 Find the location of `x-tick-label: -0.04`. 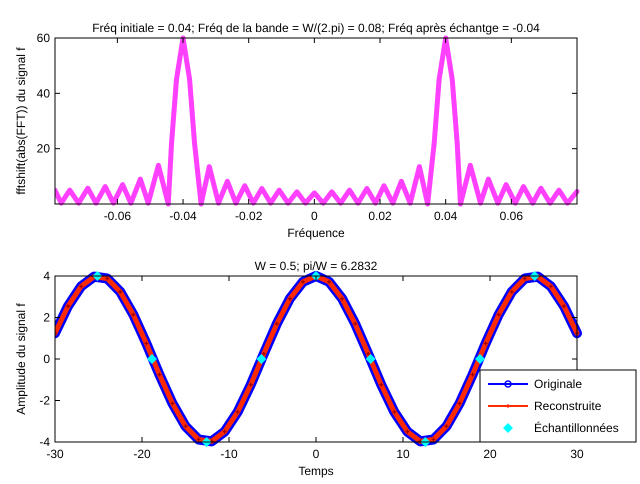

x-tick-label: -0.04 is located at coordinates (183, 216).